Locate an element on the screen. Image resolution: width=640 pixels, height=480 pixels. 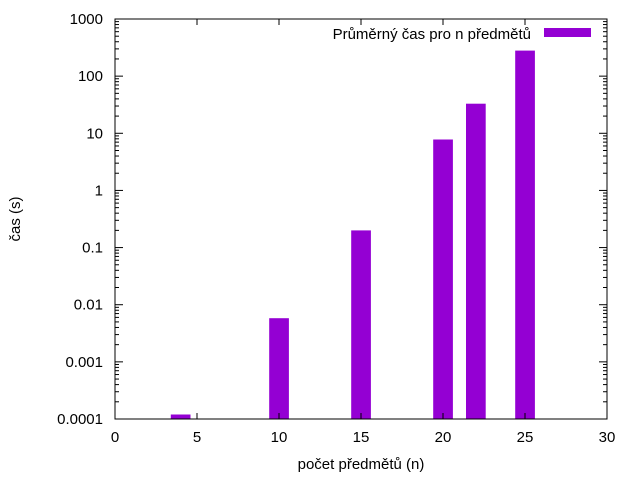
y-tick-label: 1 is located at coordinates (99, 190).